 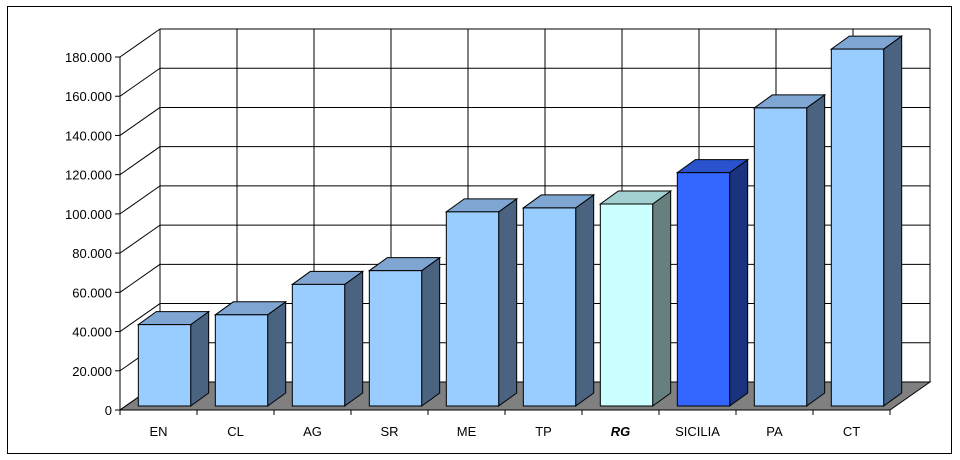 I want to click on x-tick-label-cl: CL, so click(x=235, y=431).